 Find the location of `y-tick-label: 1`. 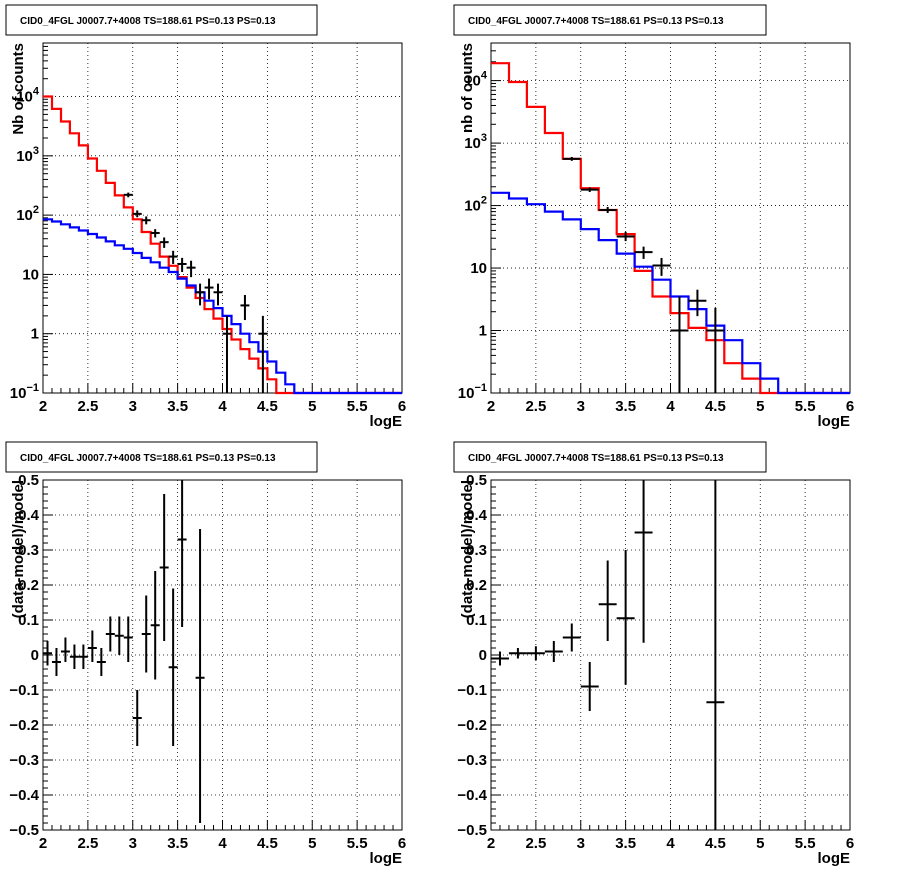

y-tick-label: 1 is located at coordinates (483, 331).